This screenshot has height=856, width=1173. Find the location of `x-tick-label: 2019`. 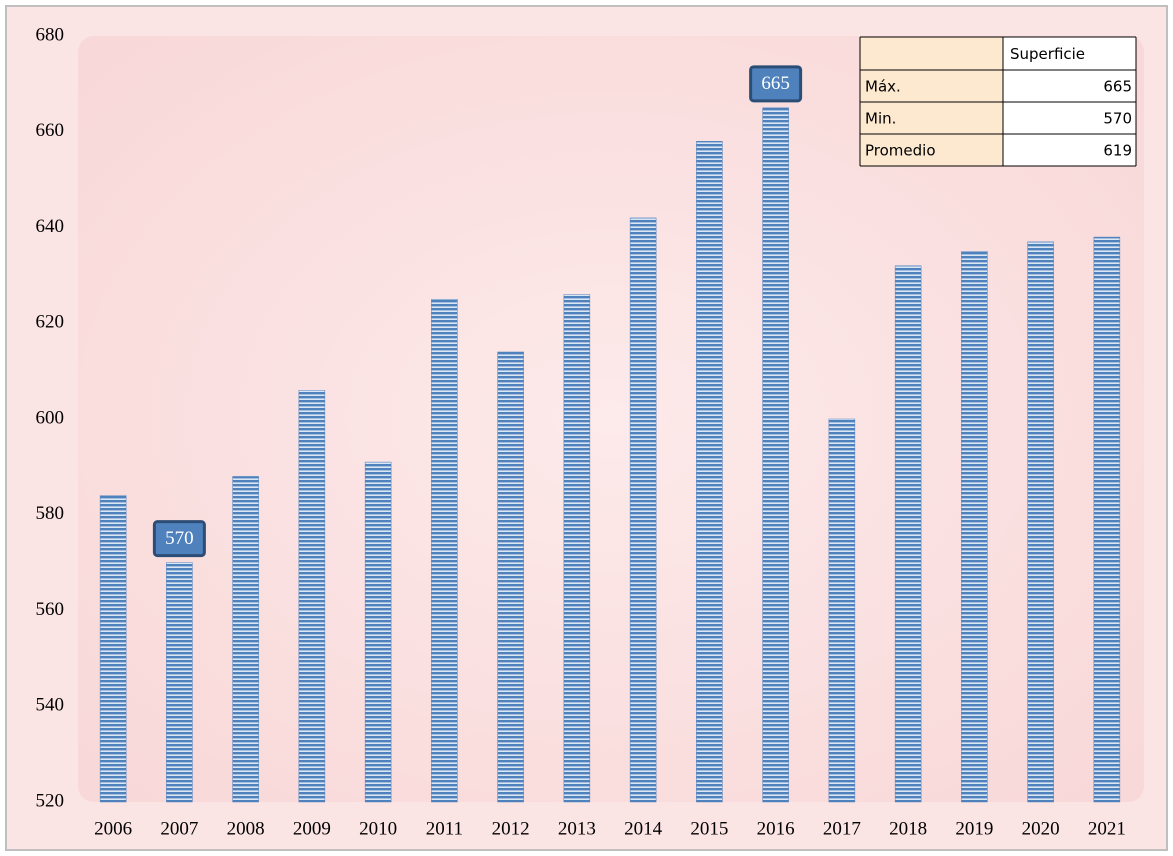

x-tick-label: 2019 is located at coordinates (974, 828).